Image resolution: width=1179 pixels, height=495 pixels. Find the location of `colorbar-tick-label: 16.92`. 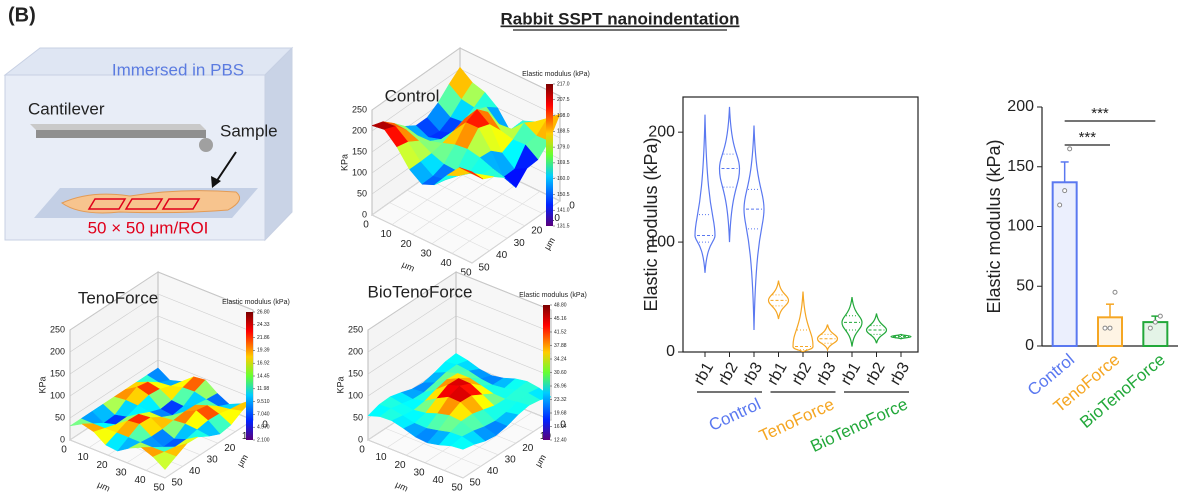

colorbar-tick-label: 16.92 is located at coordinates (263, 364).